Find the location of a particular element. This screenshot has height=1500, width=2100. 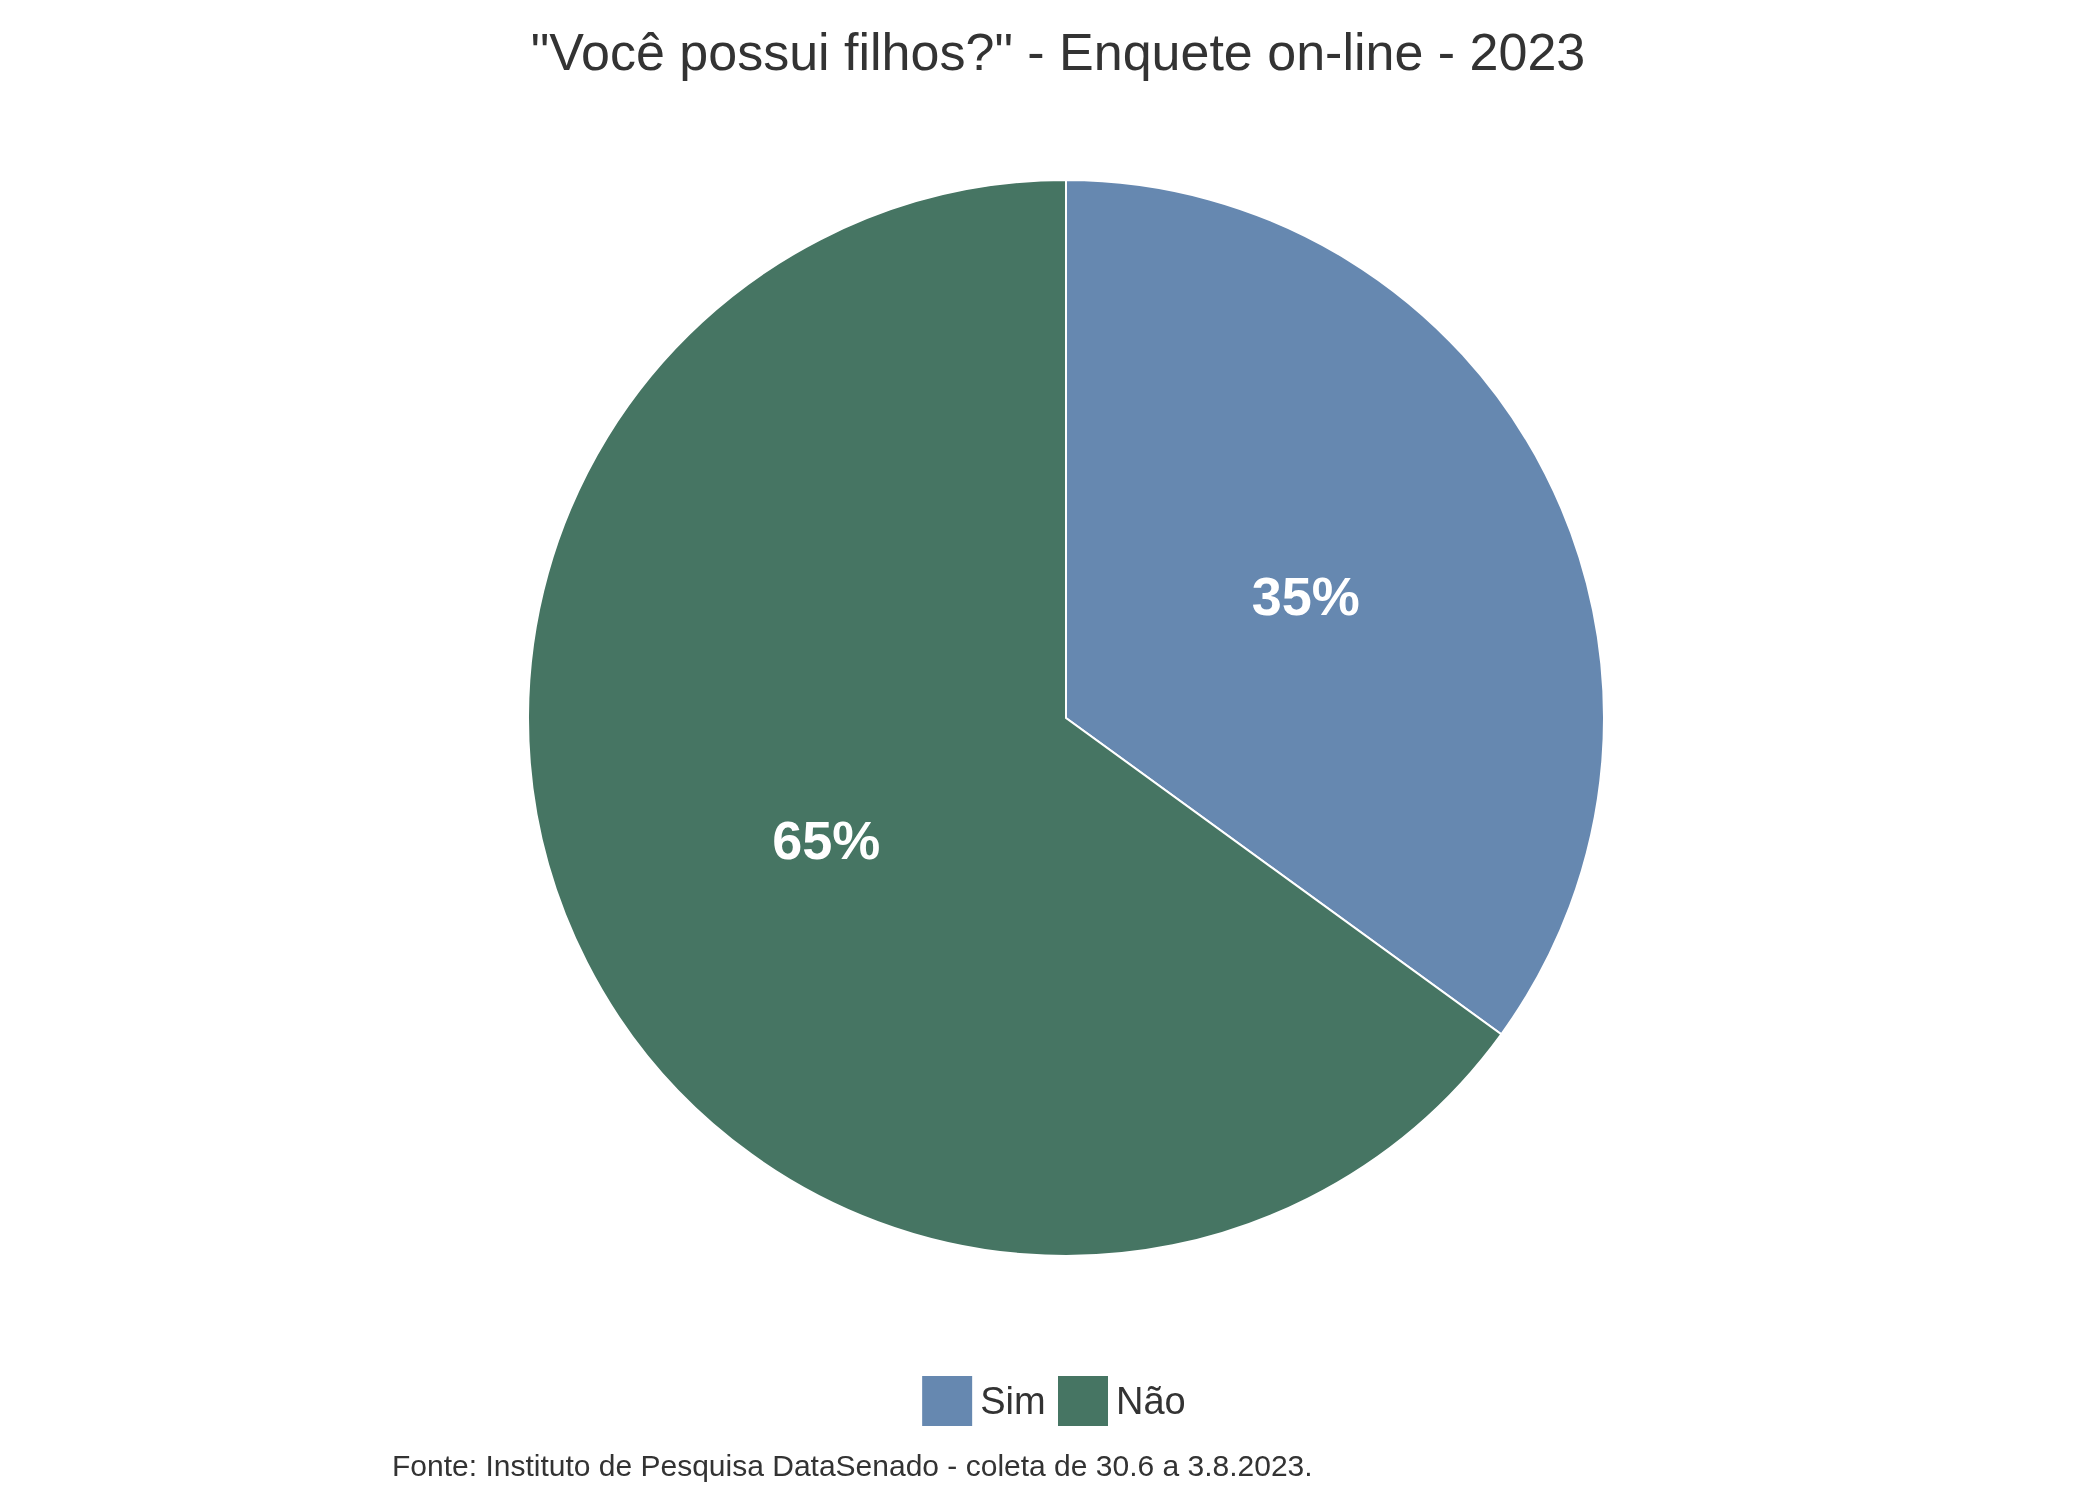

legend-label: Sim is located at coordinates (1013, 1401).